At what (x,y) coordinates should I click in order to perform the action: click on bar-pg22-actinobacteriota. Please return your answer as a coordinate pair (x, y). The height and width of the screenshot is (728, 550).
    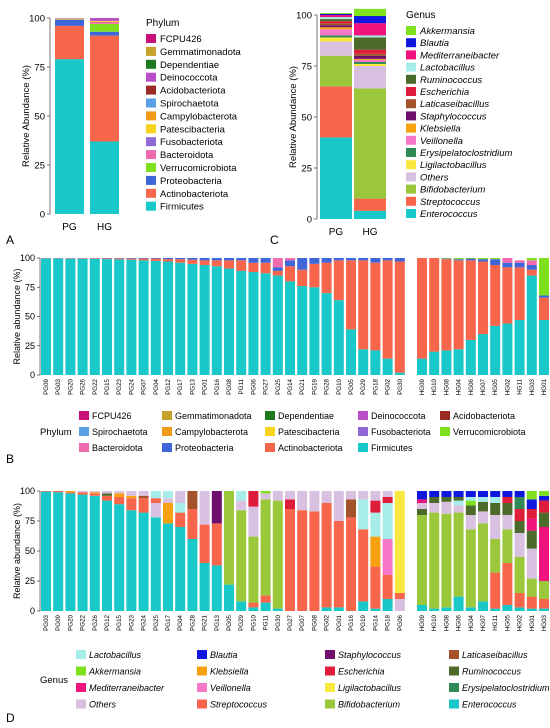
    Looking at the image, I should click on (94, 258).